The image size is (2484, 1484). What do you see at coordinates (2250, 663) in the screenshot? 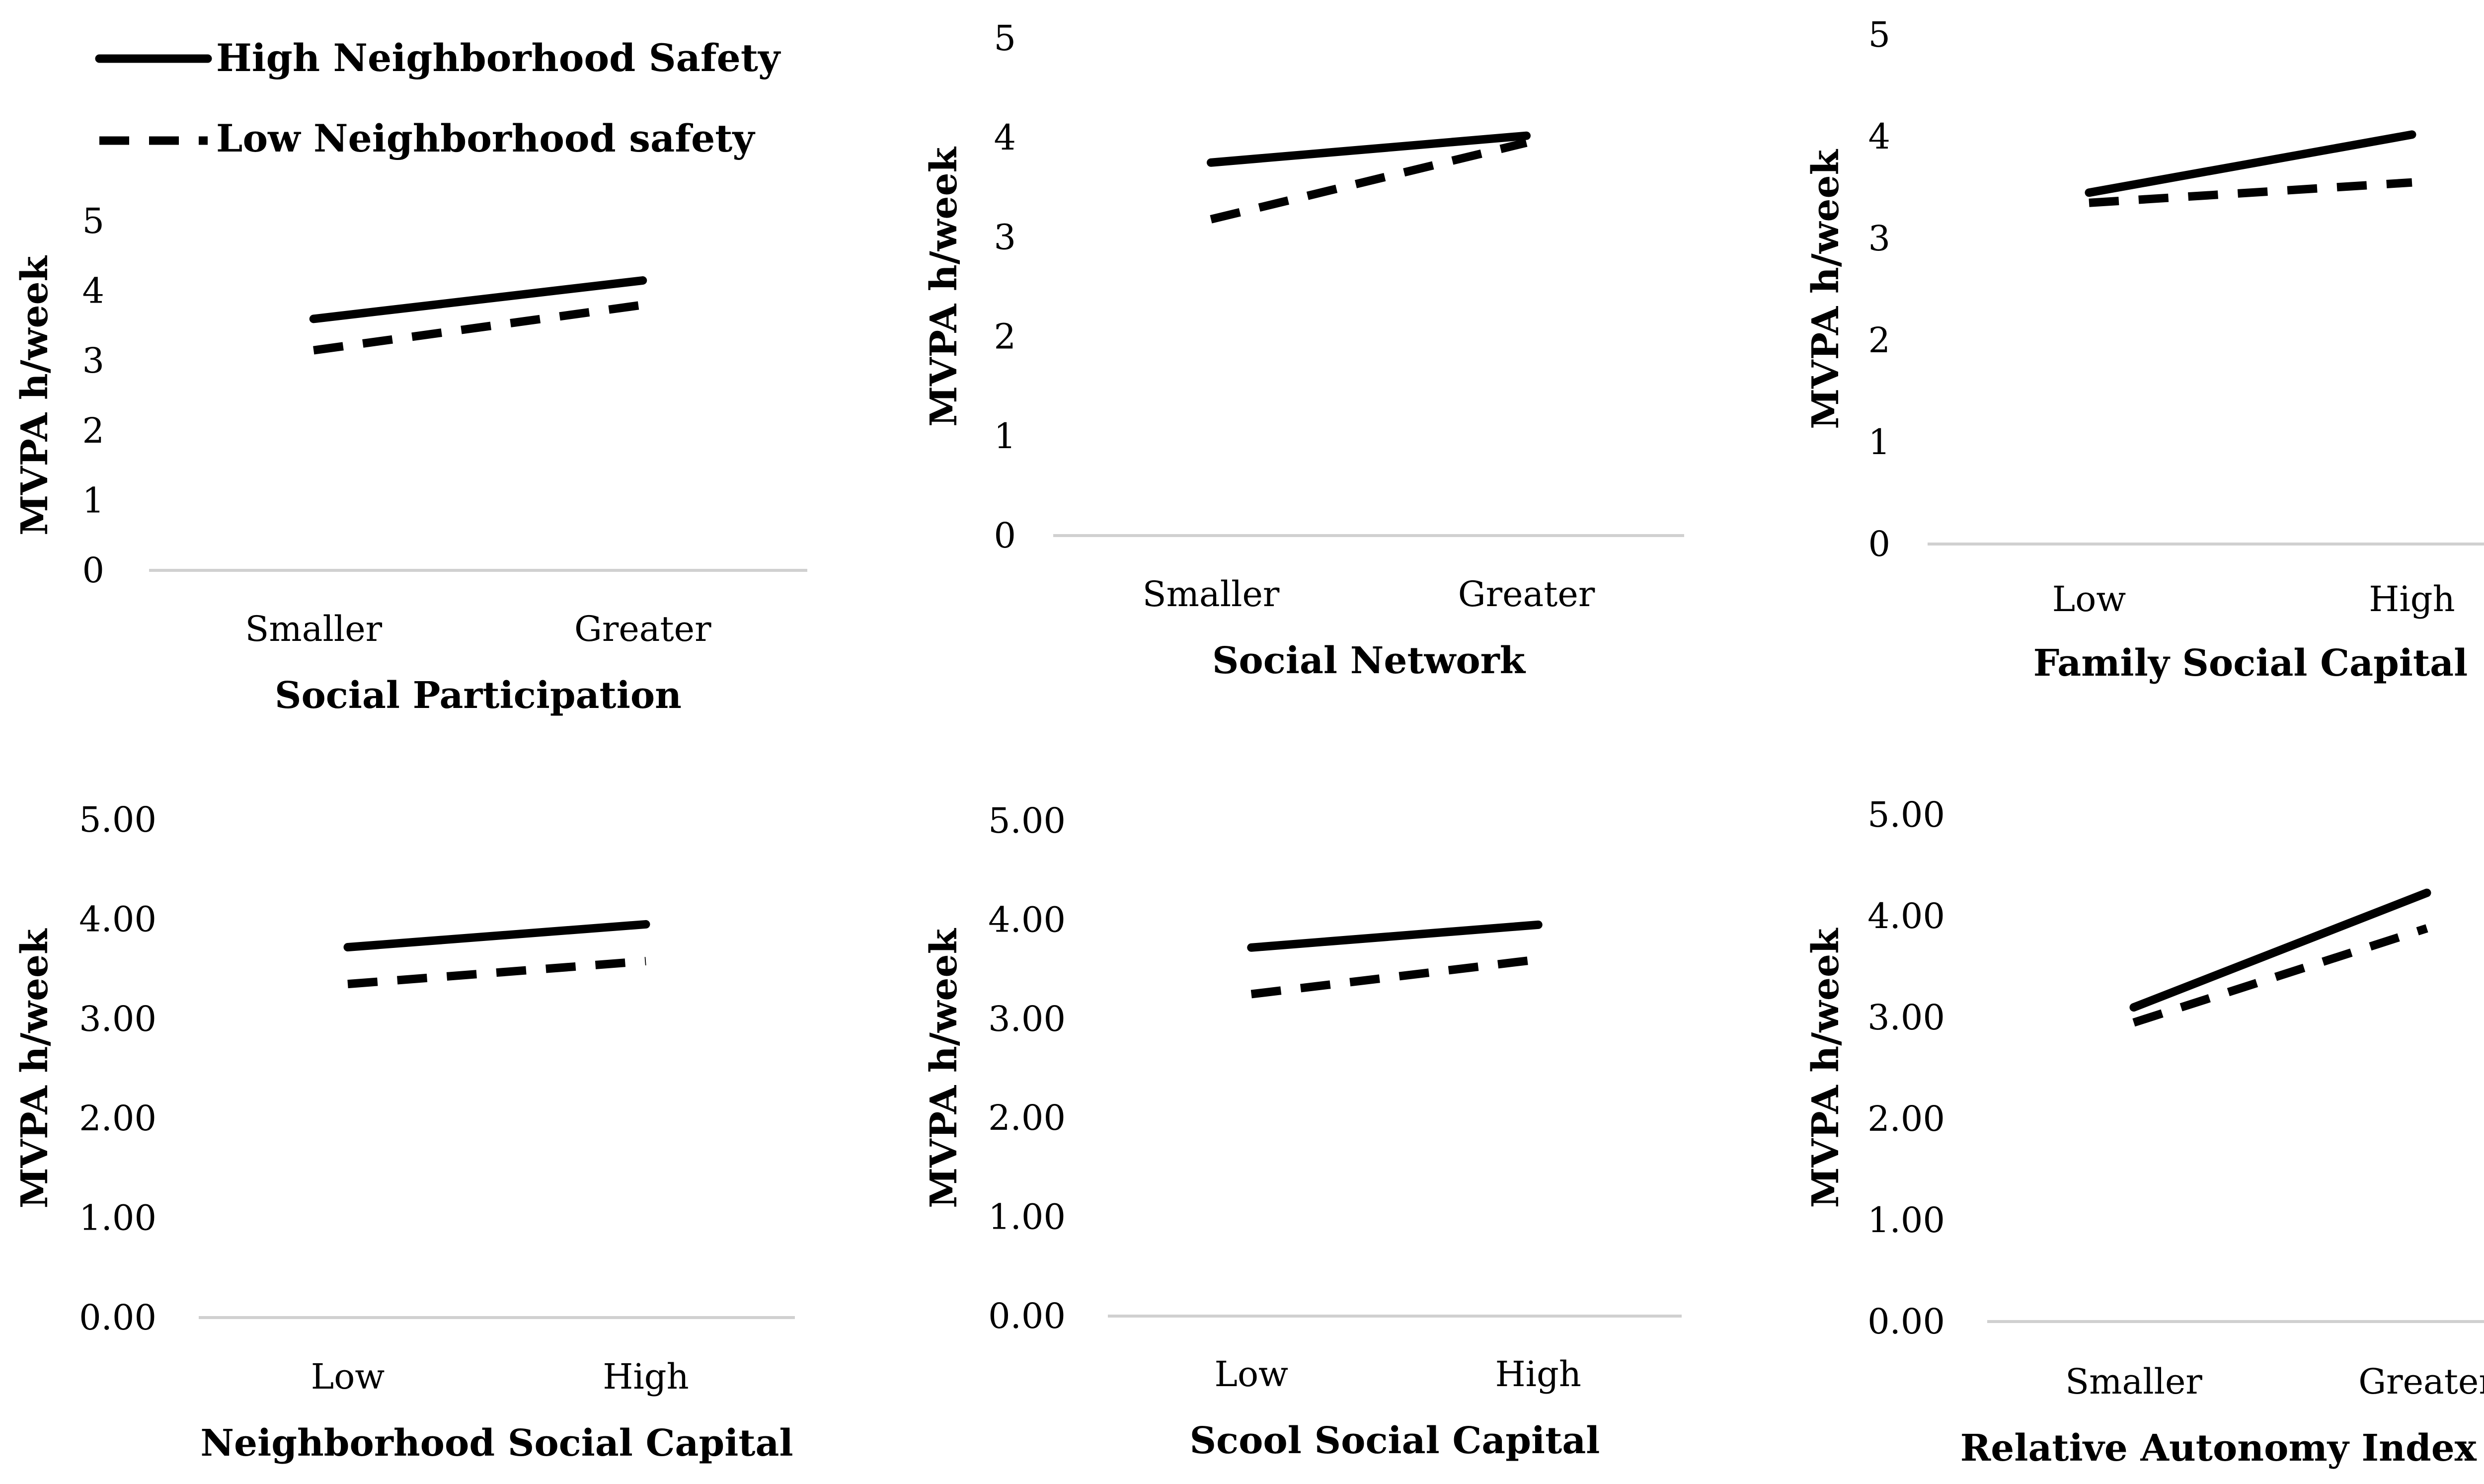
I see `x-axis-title: Family Social Capital` at bounding box center [2250, 663].